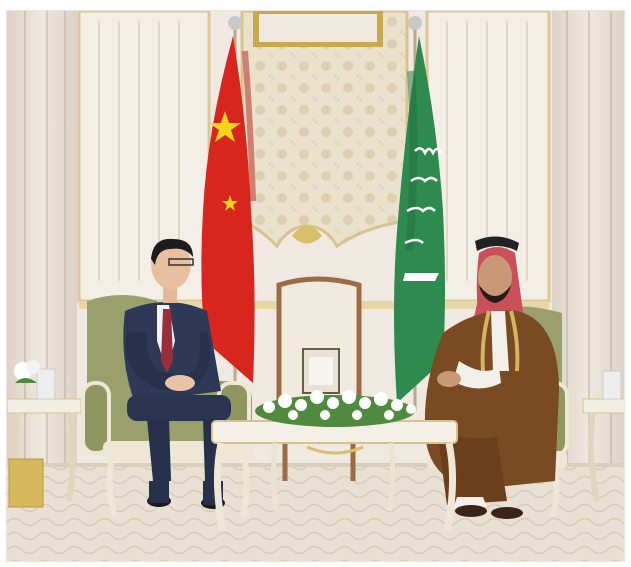 This screenshot has height=567, width=631. What do you see at coordinates (491, 377) in the screenshot?
I see `right-person` at bounding box center [491, 377].